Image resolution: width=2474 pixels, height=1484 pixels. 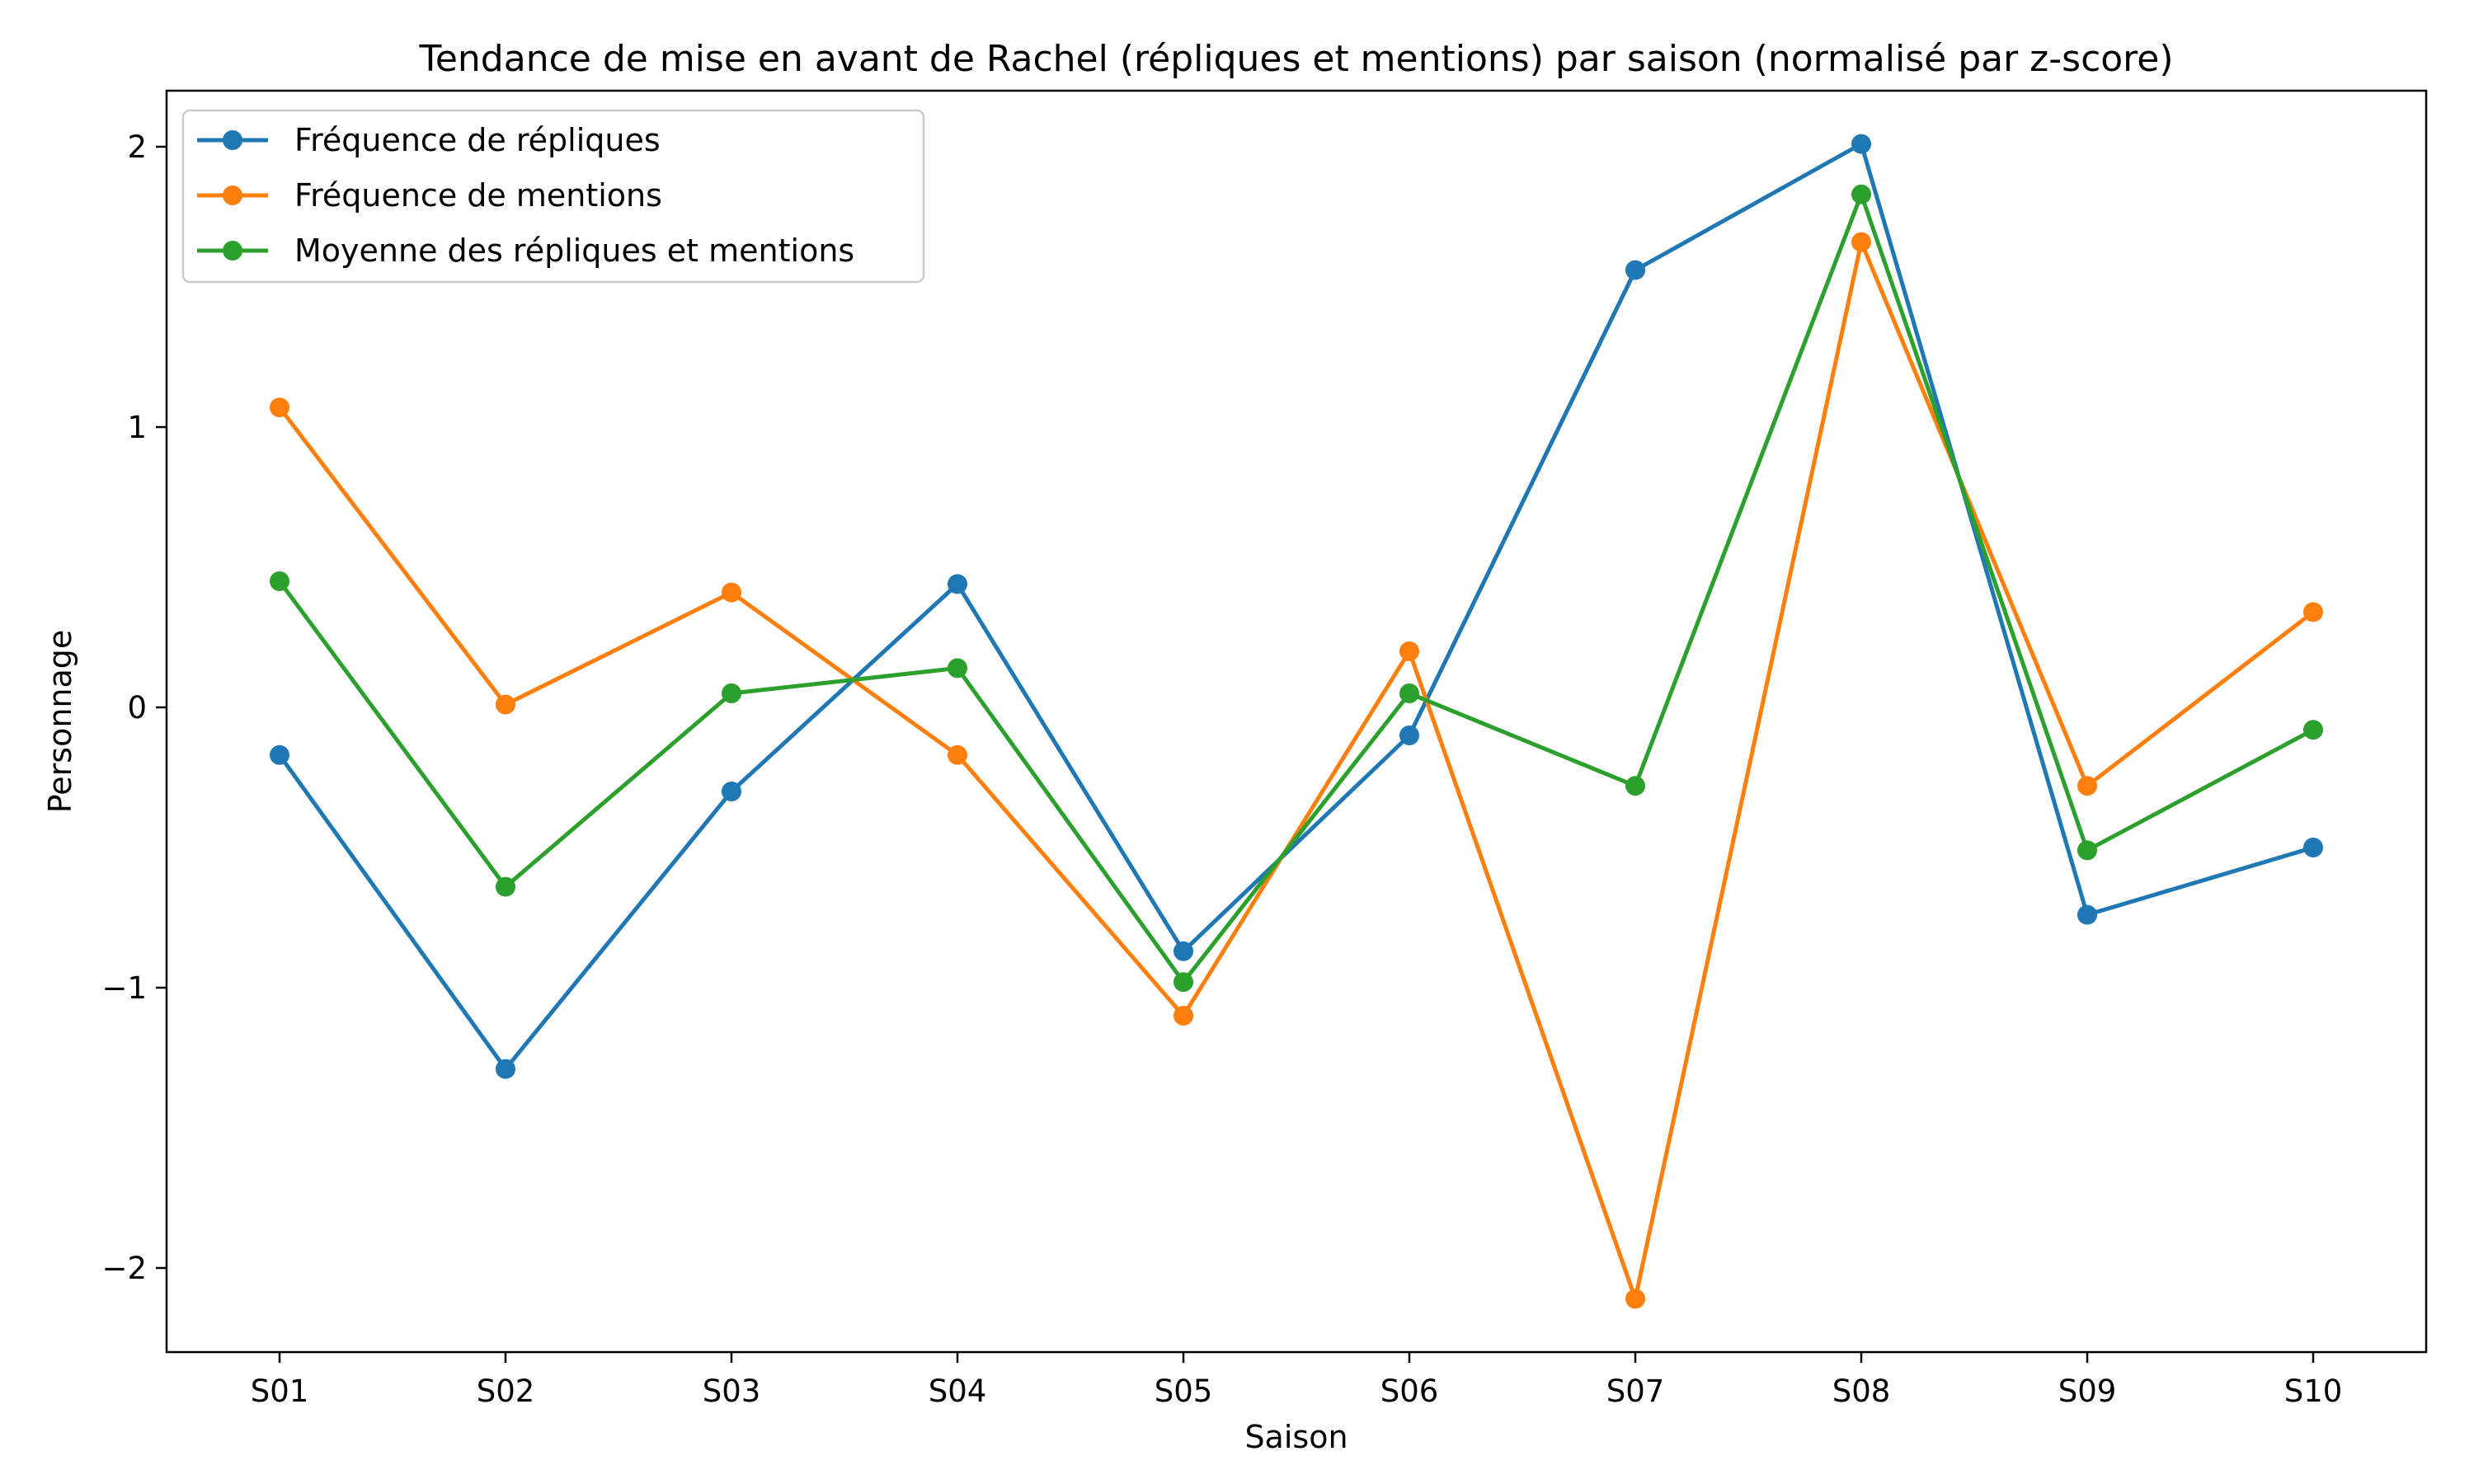 What do you see at coordinates (1409, 651) in the screenshot?
I see `data-point-s2-s06` at bounding box center [1409, 651].